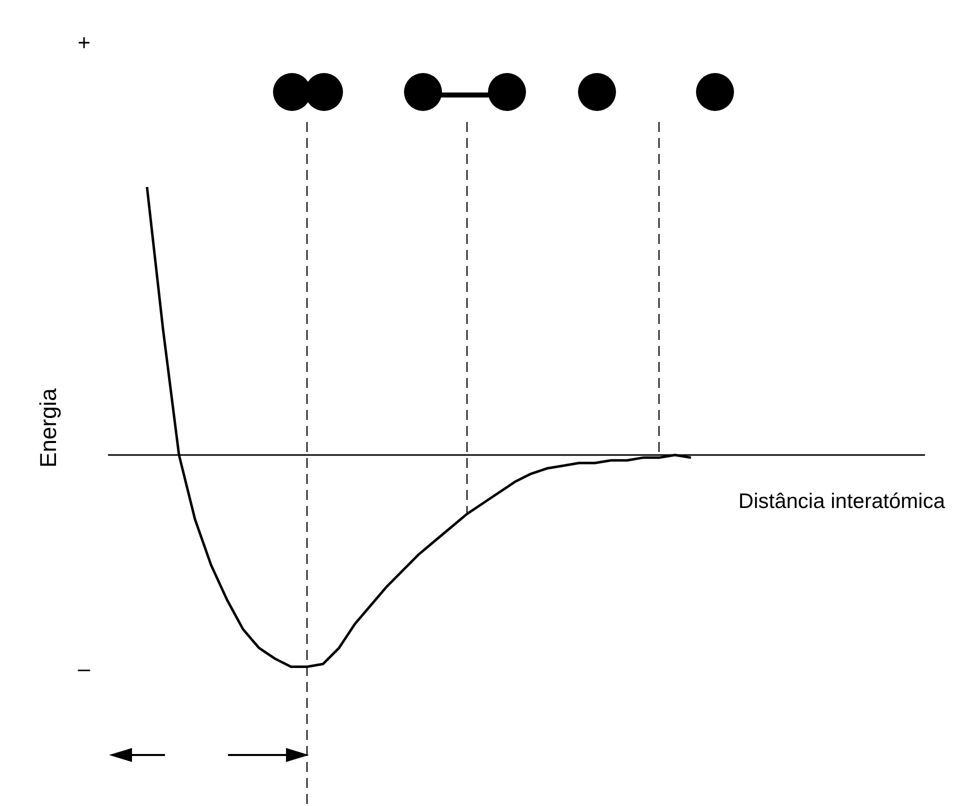  Describe the element at coordinates (842, 501) in the screenshot. I see `x-axis-title: Distância interatómica` at that location.